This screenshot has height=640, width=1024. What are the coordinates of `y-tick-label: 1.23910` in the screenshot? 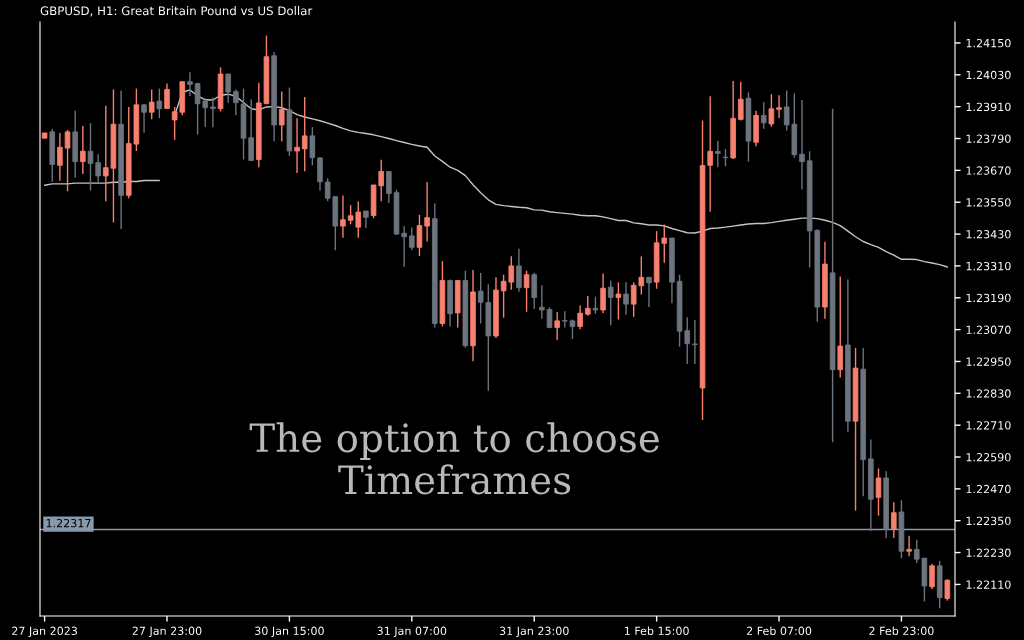 It's located at (988, 107).